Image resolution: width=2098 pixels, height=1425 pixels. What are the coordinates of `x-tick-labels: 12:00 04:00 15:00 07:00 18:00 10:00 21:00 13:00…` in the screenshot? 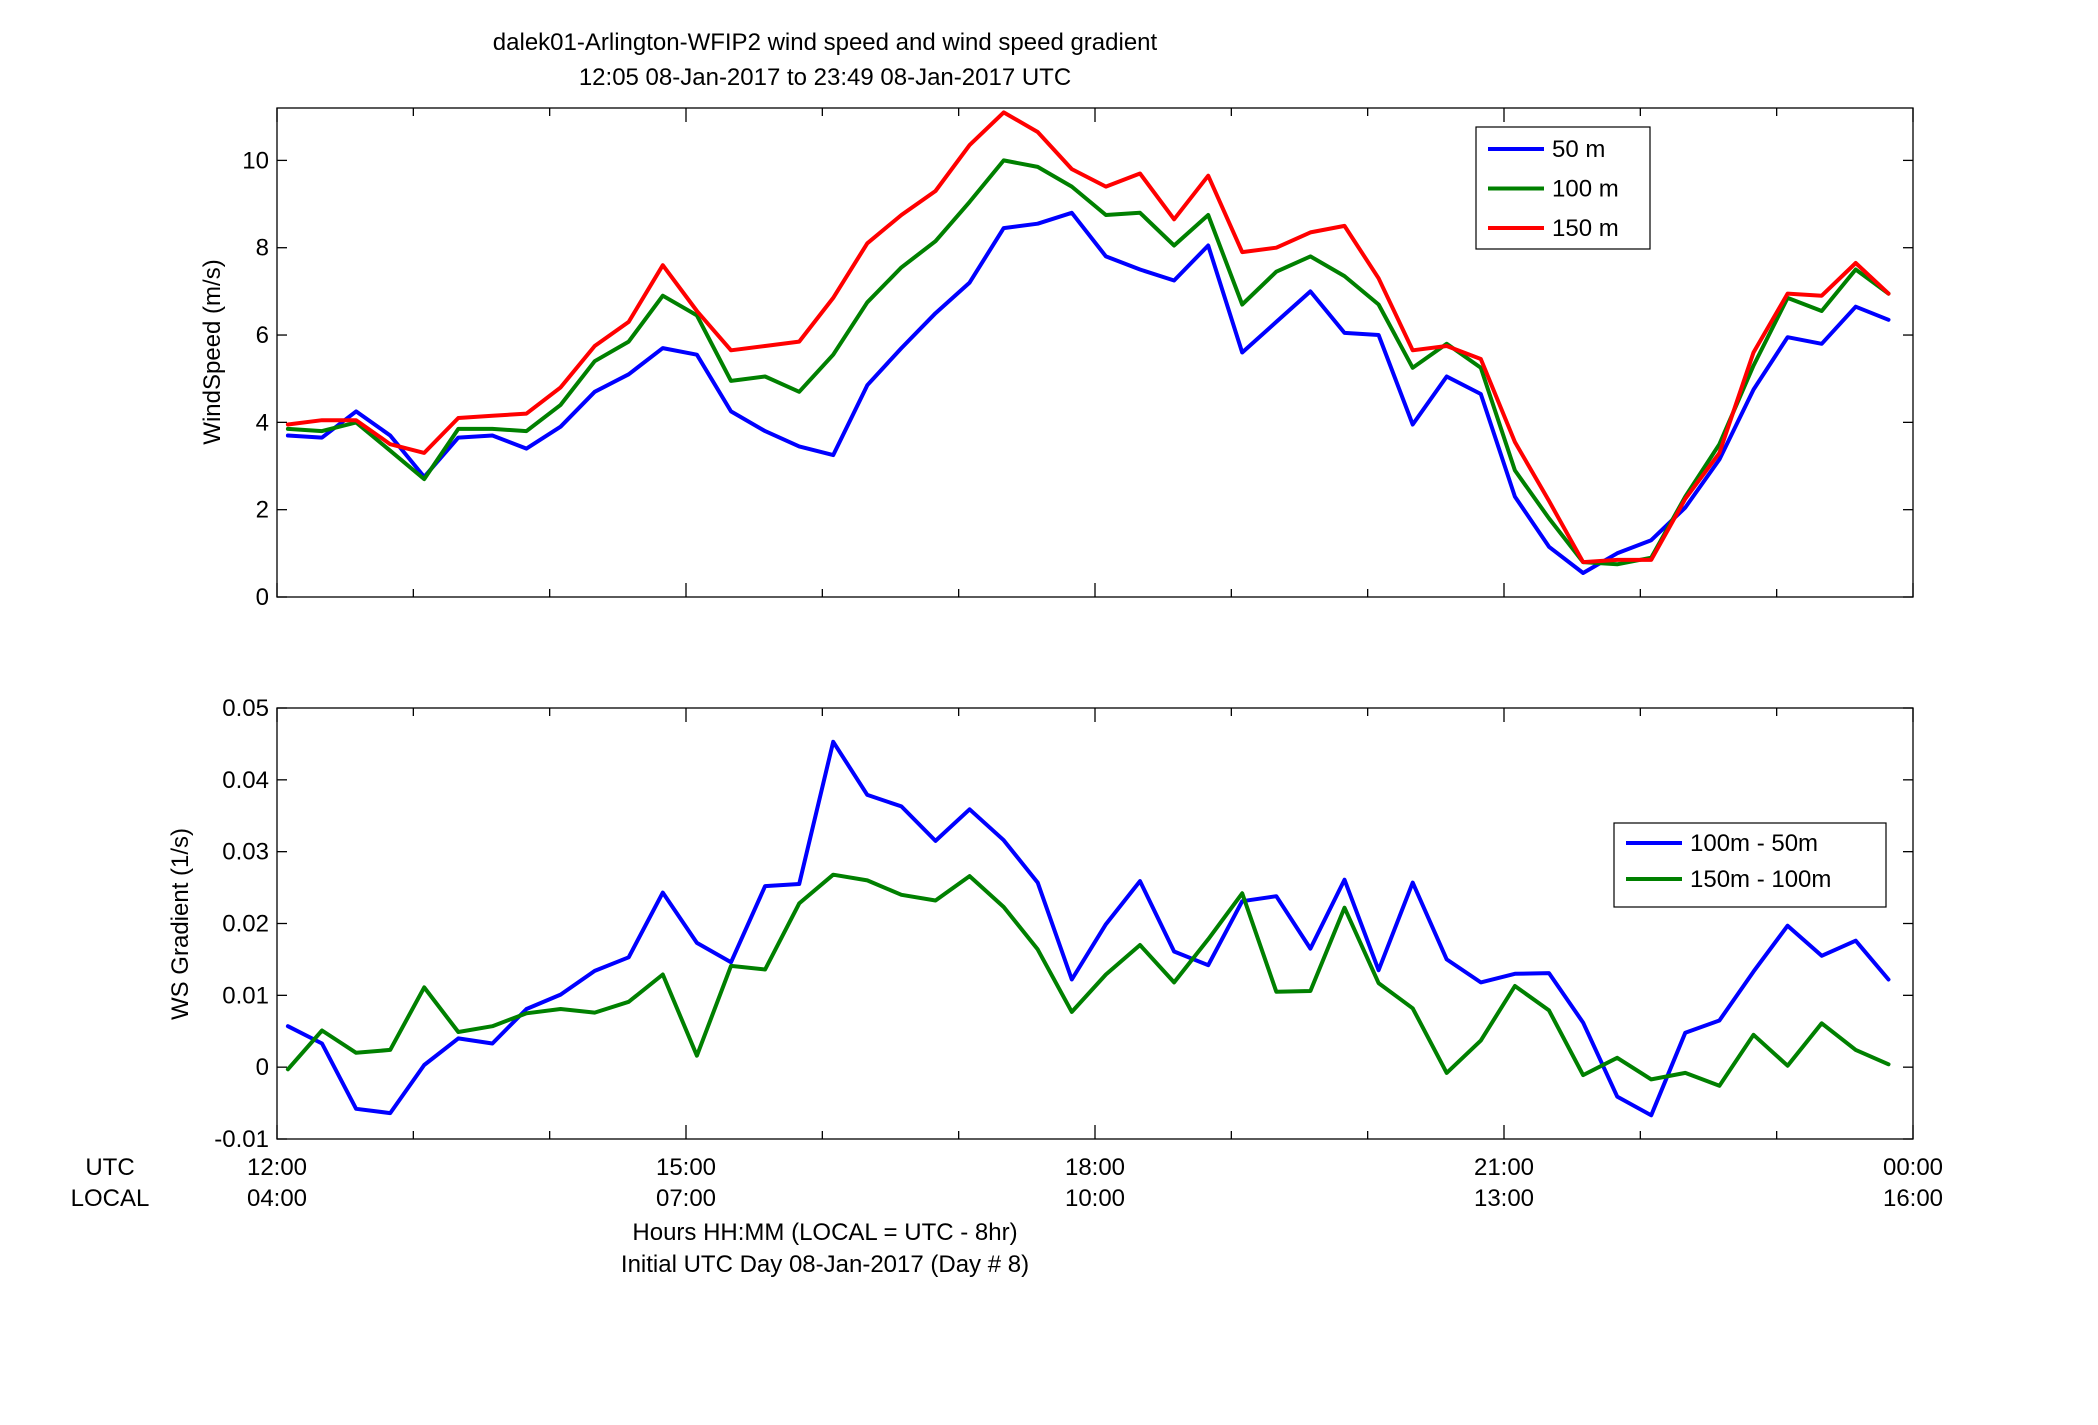 It's located at (1095, 1183).